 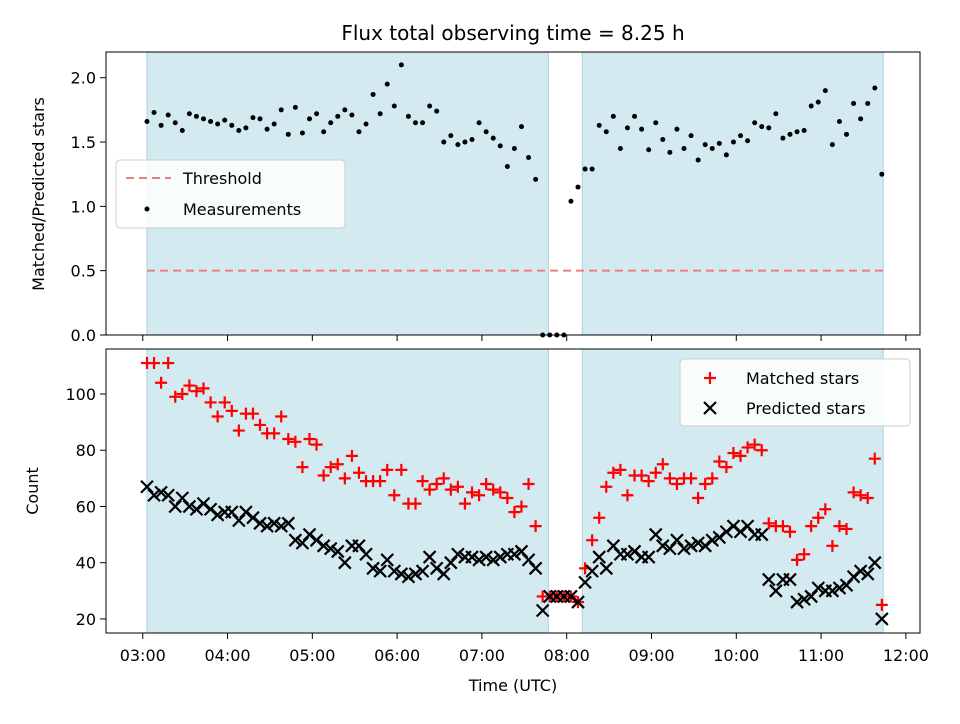 What do you see at coordinates (147, 209) in the screenshot?
I see `legend-measurements-swatch` at bounding box center [147, 209].